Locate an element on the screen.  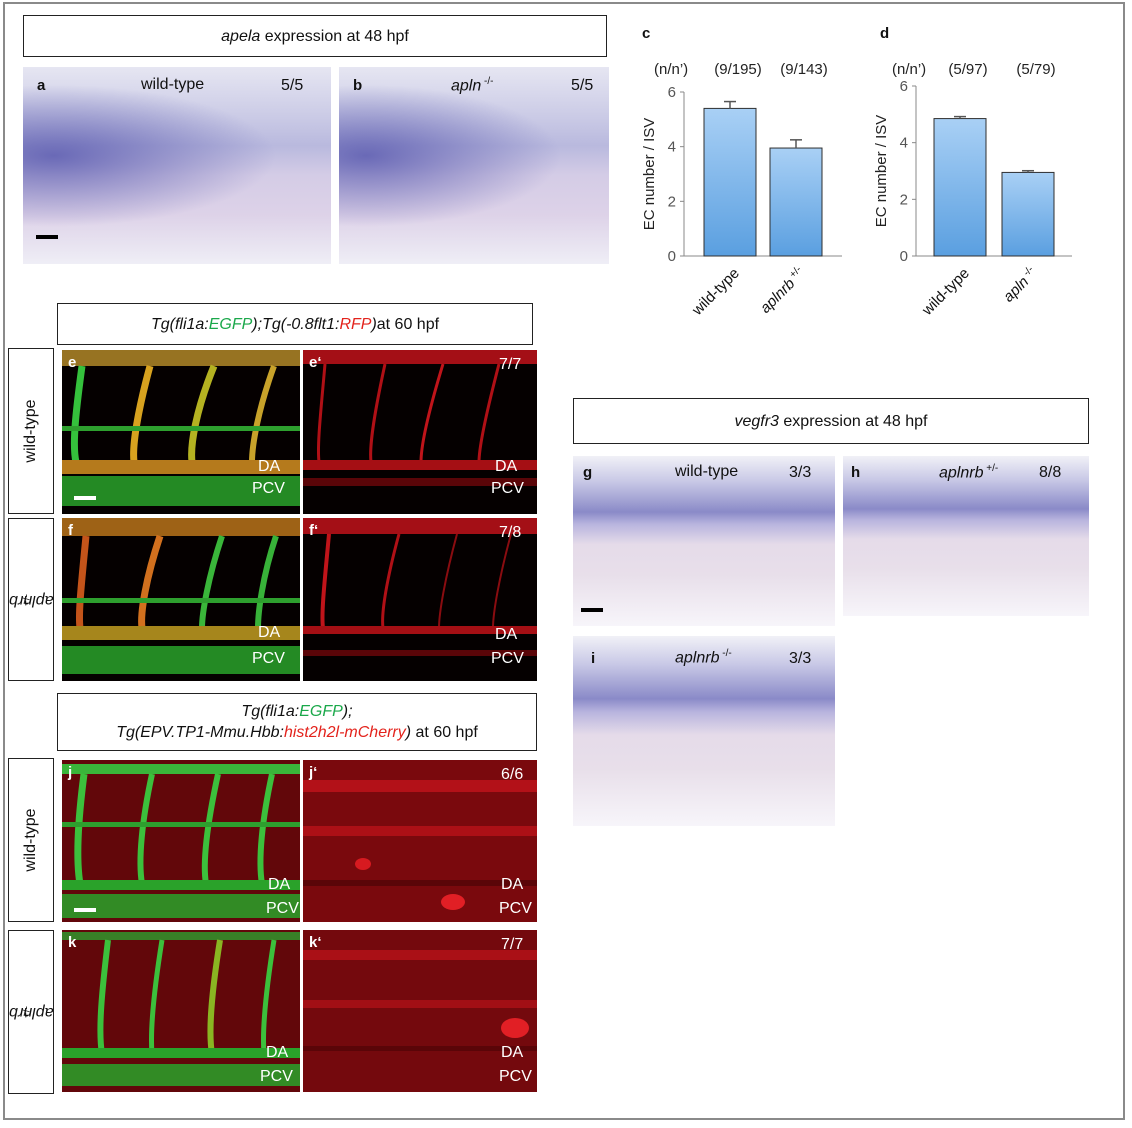
panel-f2-letter: f‘ is located at coordinates (314, 530).